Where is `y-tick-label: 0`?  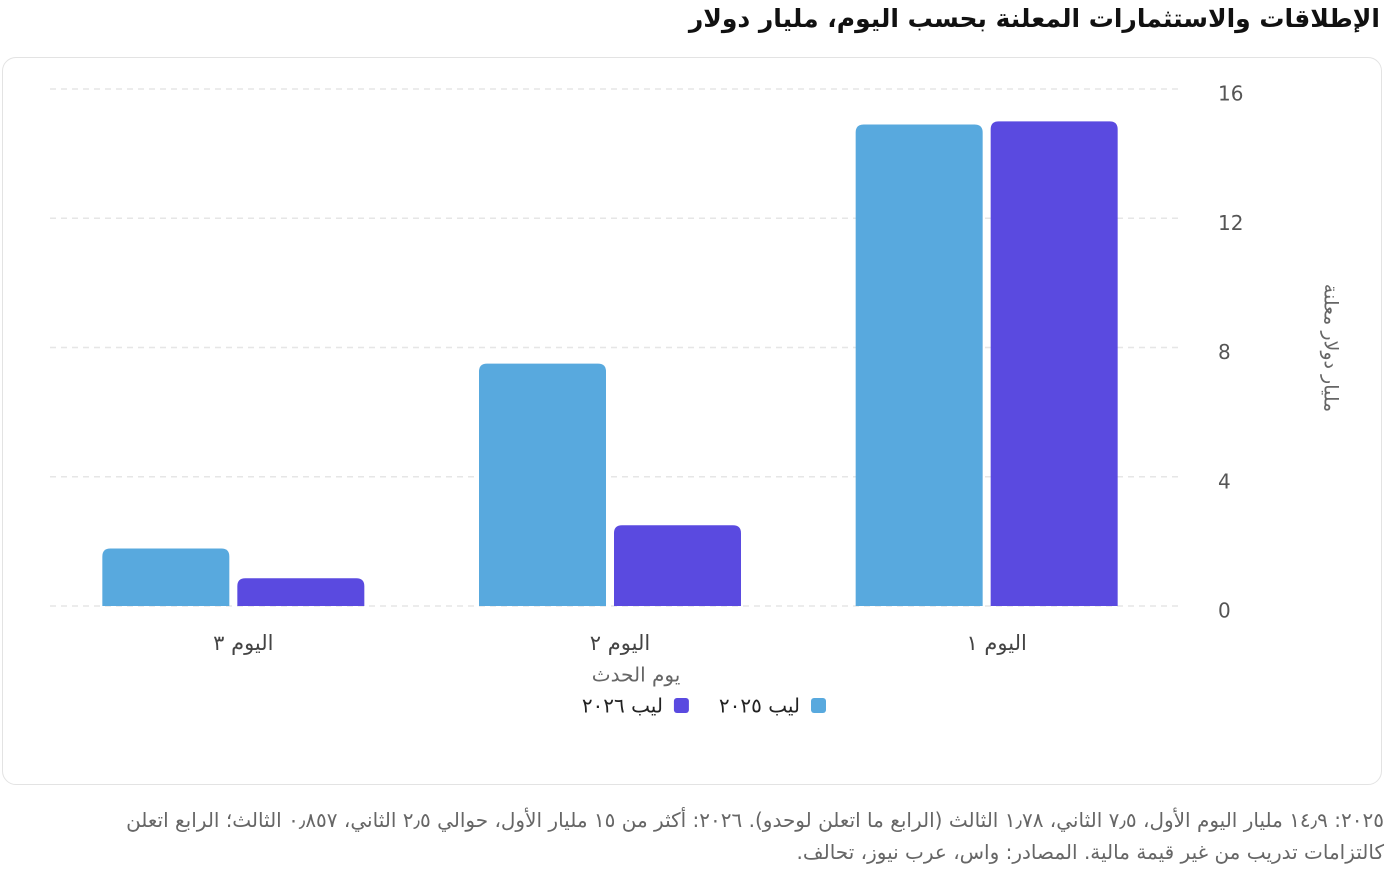
y-tick-label: 0 is located at coordinates (1224, 611).